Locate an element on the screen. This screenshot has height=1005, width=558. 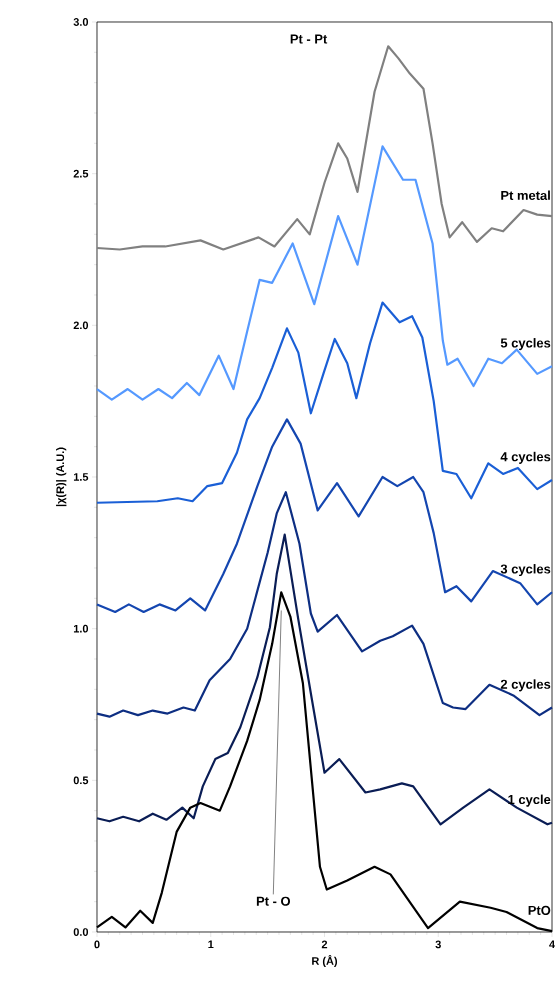
annotation: Pt - O is located at coordinates (273, 901).